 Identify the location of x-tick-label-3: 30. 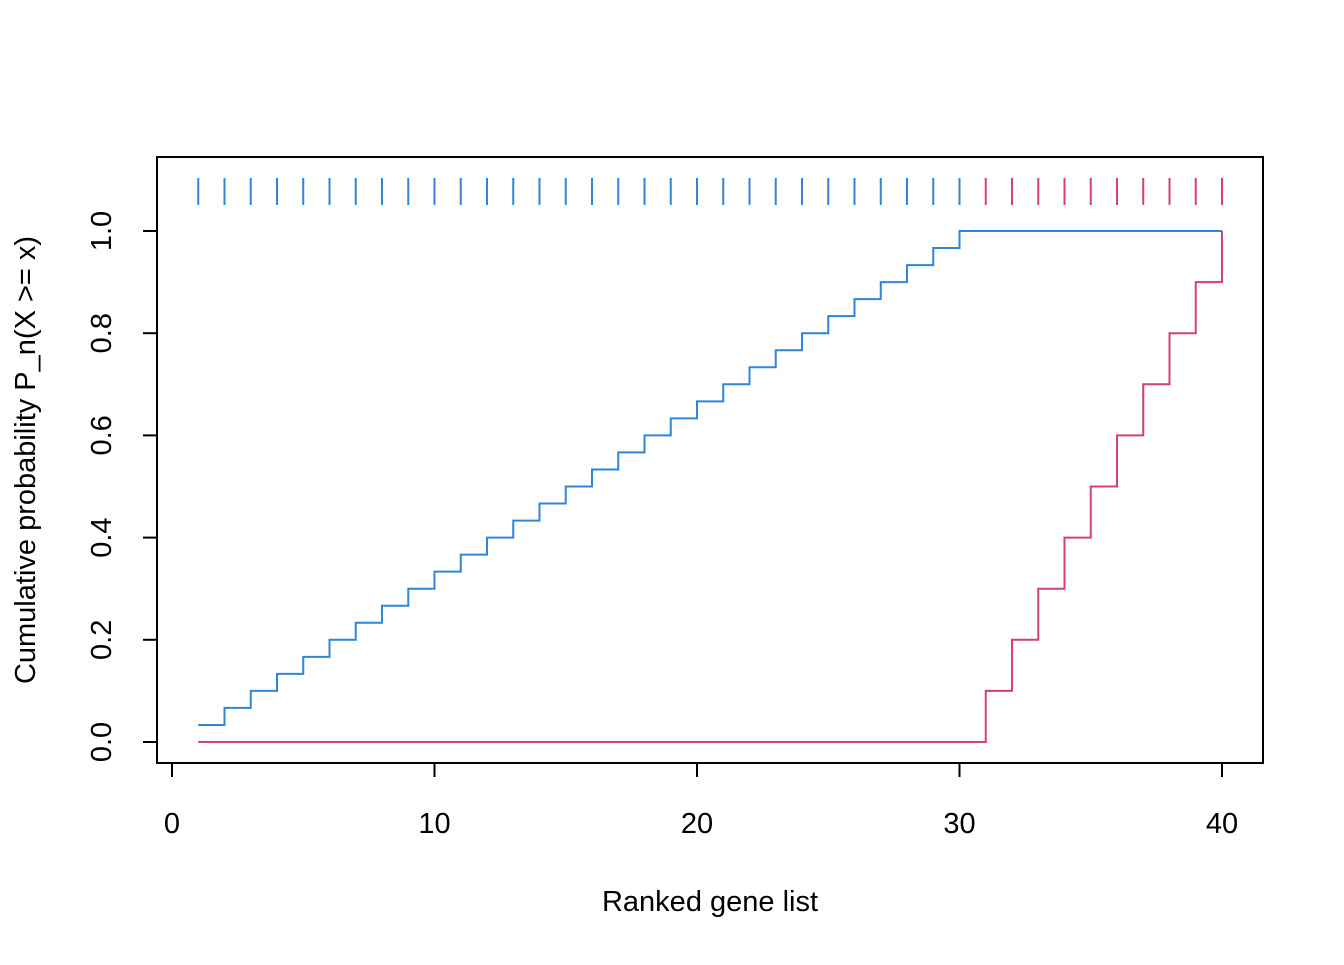
(959, 824).